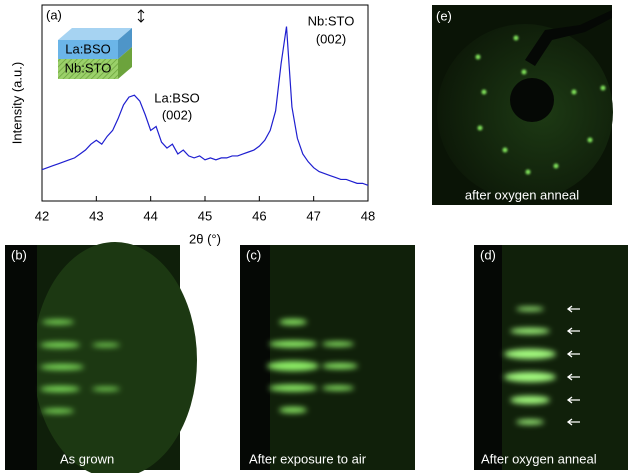 The image size is (632, 473). Describe the element at coordinates (205, 215) in the screenshot. I see `x-tick-label: 45` at that location.